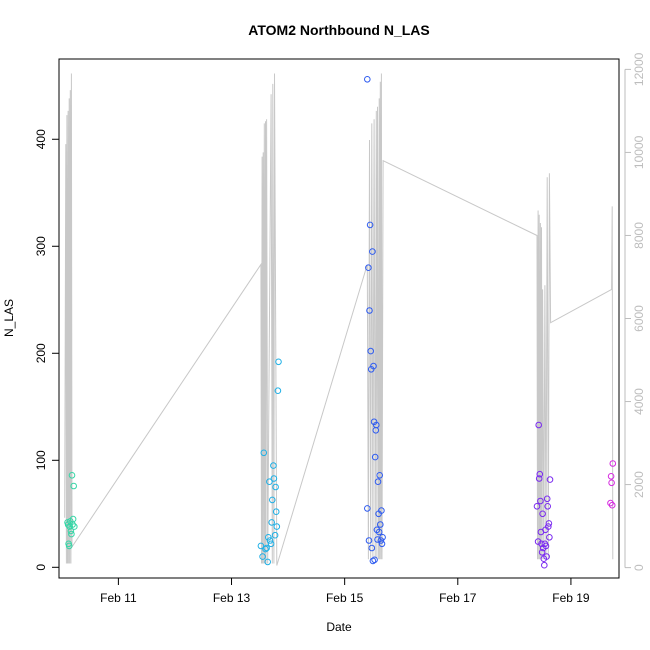  Describe the element at coordinates (9, 318) in the screenshot. I see `y-axis-label: N_LAS` at that location.